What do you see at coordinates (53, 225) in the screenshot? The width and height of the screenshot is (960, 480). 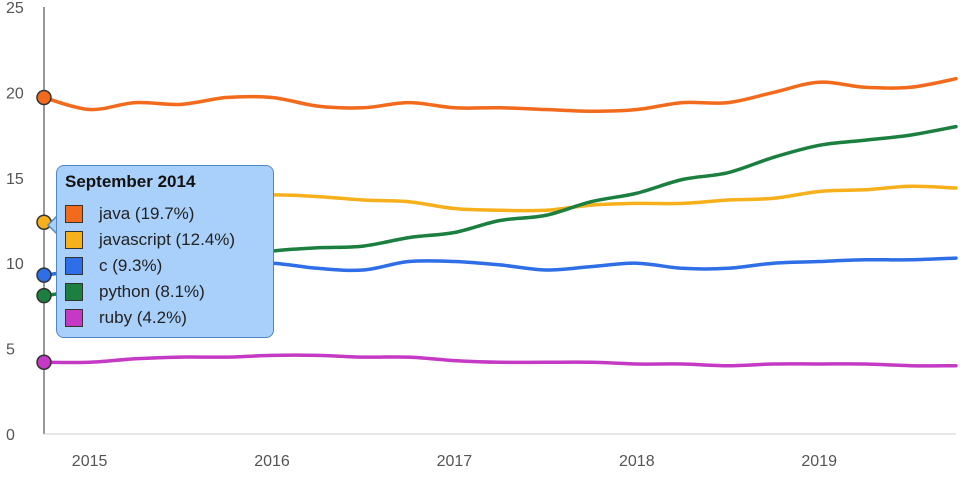 I see `tooltip-pointer-fill` at bounding box center [53, 225].